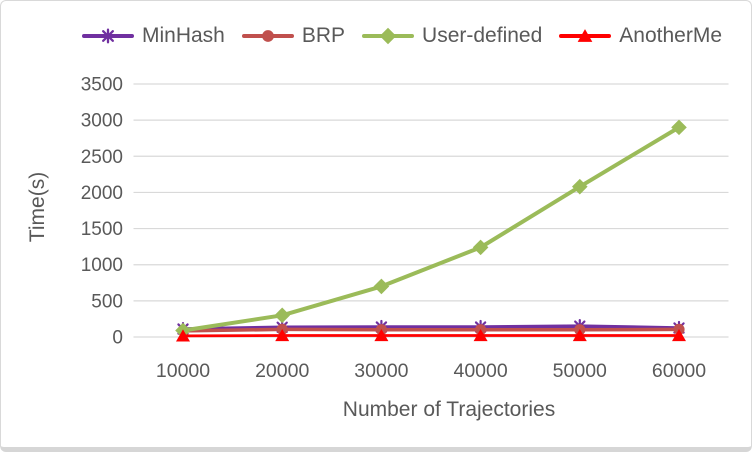  Describe the element at coordinates (482, 35) in the screenshot. I see `legend-label-user-defined: User-defined` at that location.